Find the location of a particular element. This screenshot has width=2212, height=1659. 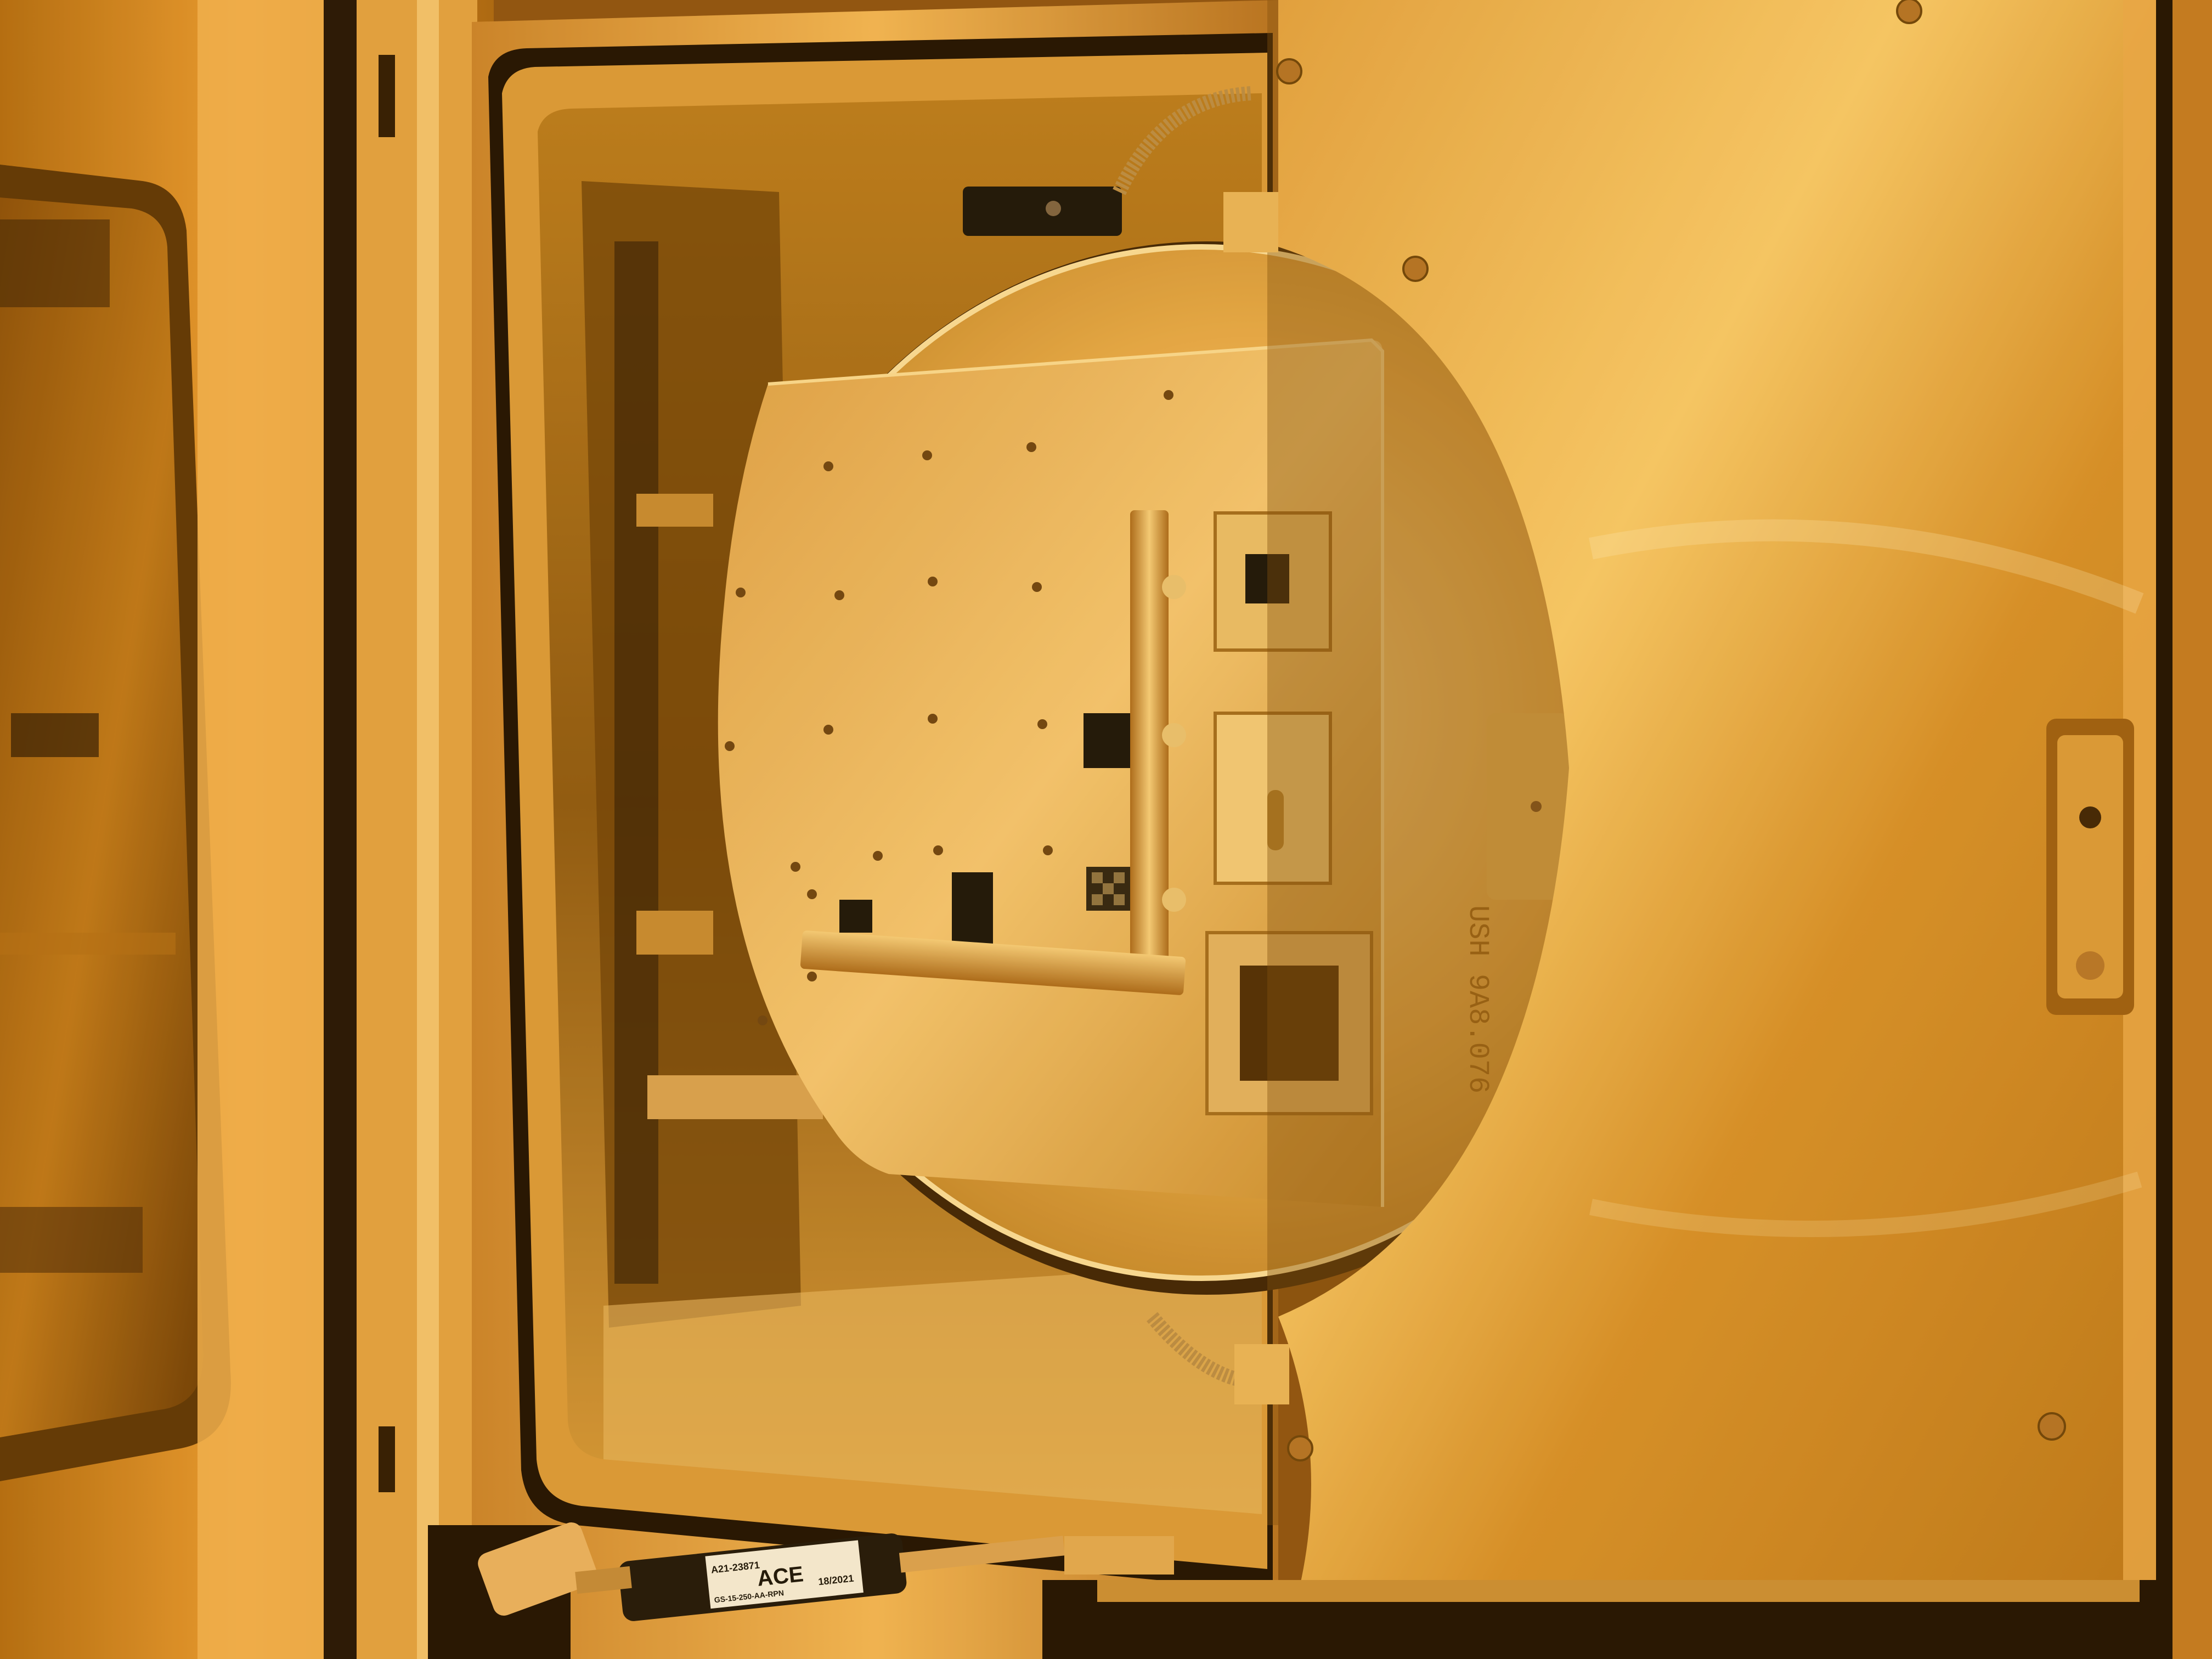

vertical-clamp-bar is located at coordinates (1149, 744).